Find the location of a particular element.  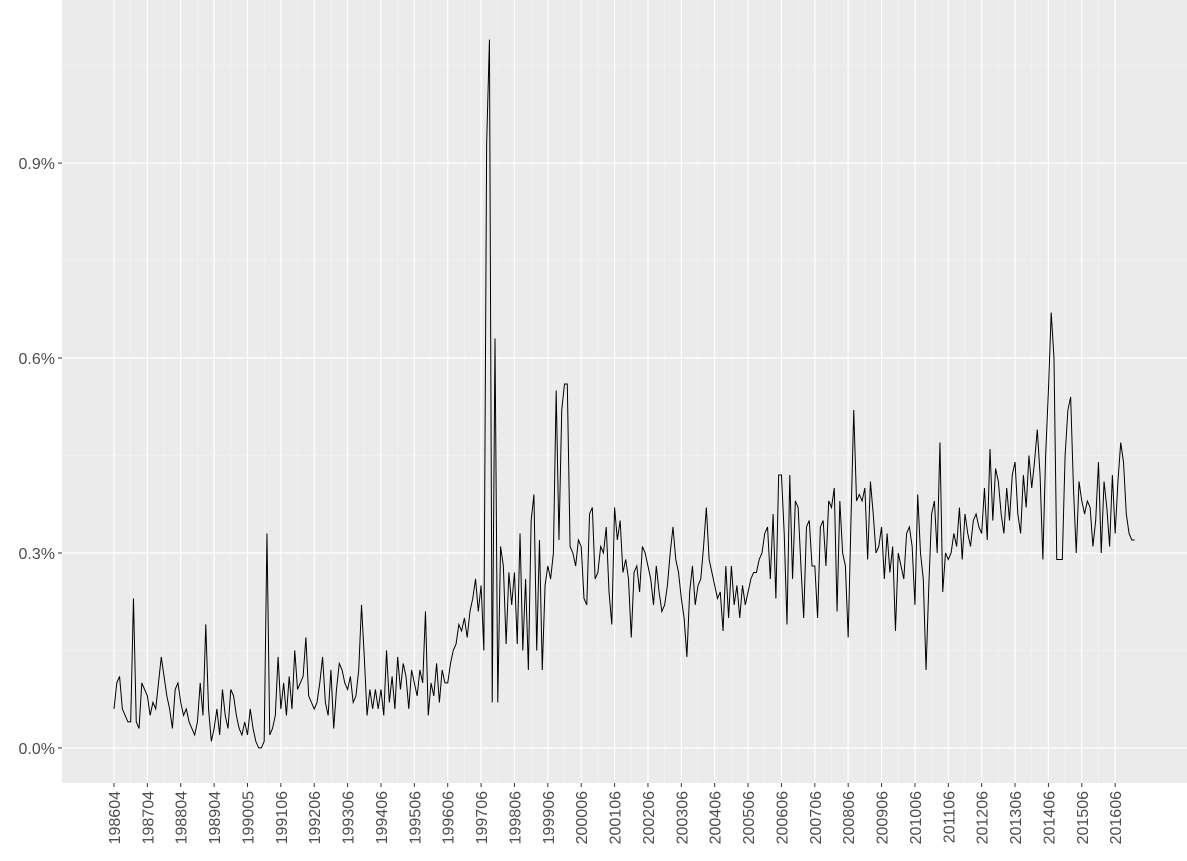

x-tick-label: 201606 is located at coordinates (1116, 817).